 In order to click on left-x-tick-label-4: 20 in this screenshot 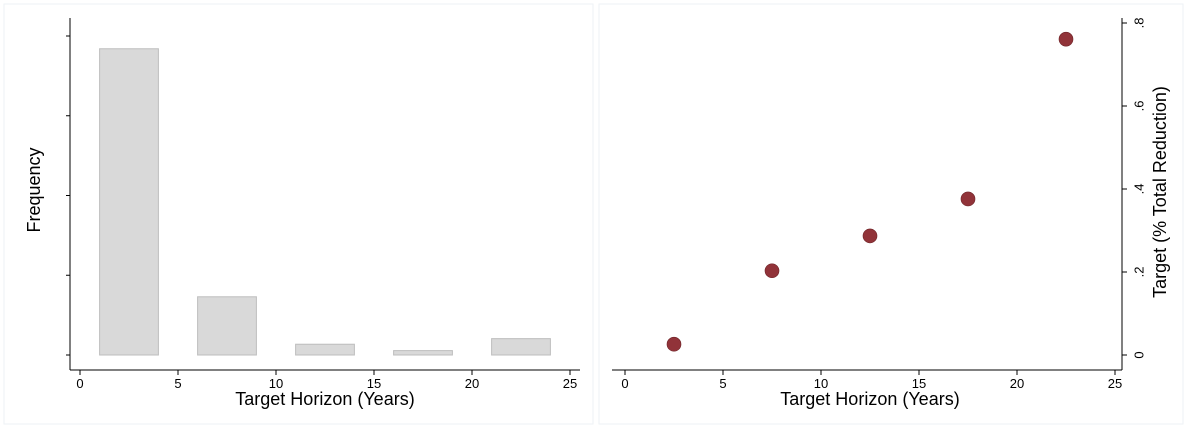, I will do `click(472, 383)`.